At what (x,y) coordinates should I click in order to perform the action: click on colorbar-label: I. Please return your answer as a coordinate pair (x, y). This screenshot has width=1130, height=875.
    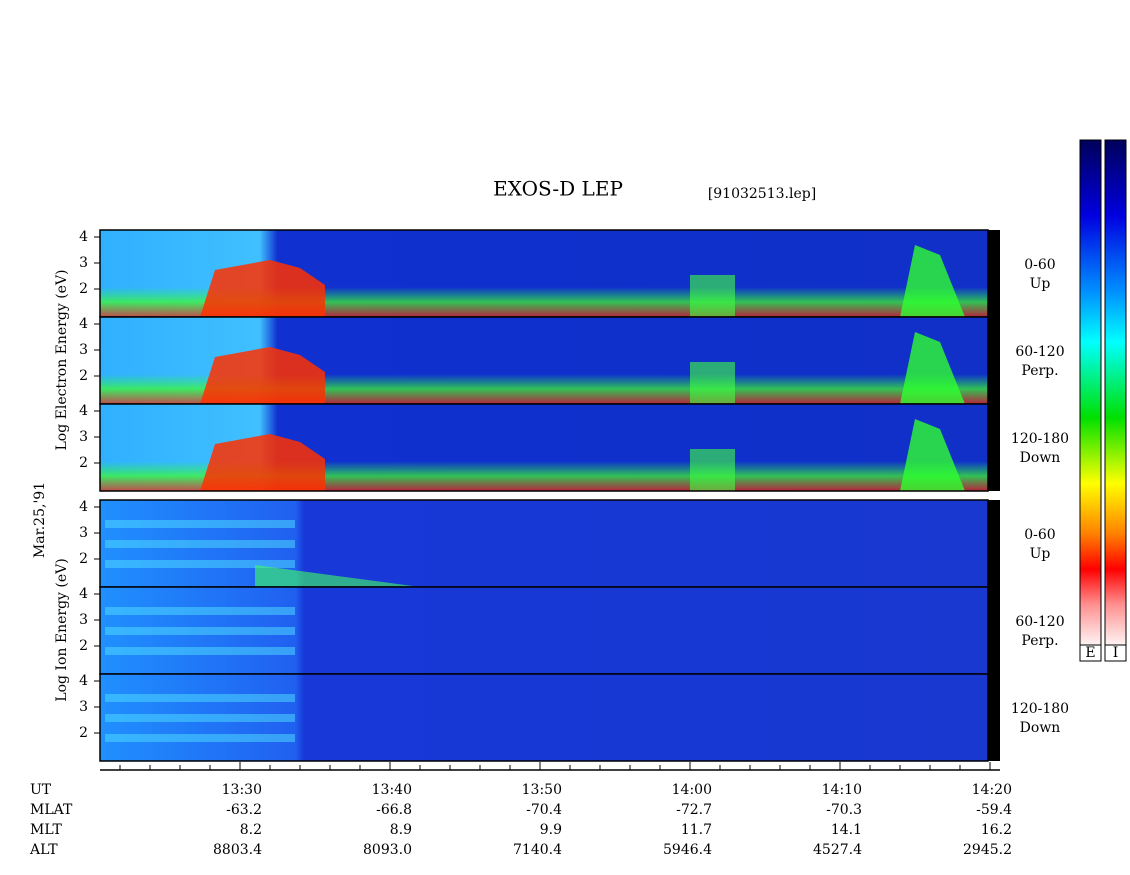
    Looking at the image, I should click on (1116, 653).